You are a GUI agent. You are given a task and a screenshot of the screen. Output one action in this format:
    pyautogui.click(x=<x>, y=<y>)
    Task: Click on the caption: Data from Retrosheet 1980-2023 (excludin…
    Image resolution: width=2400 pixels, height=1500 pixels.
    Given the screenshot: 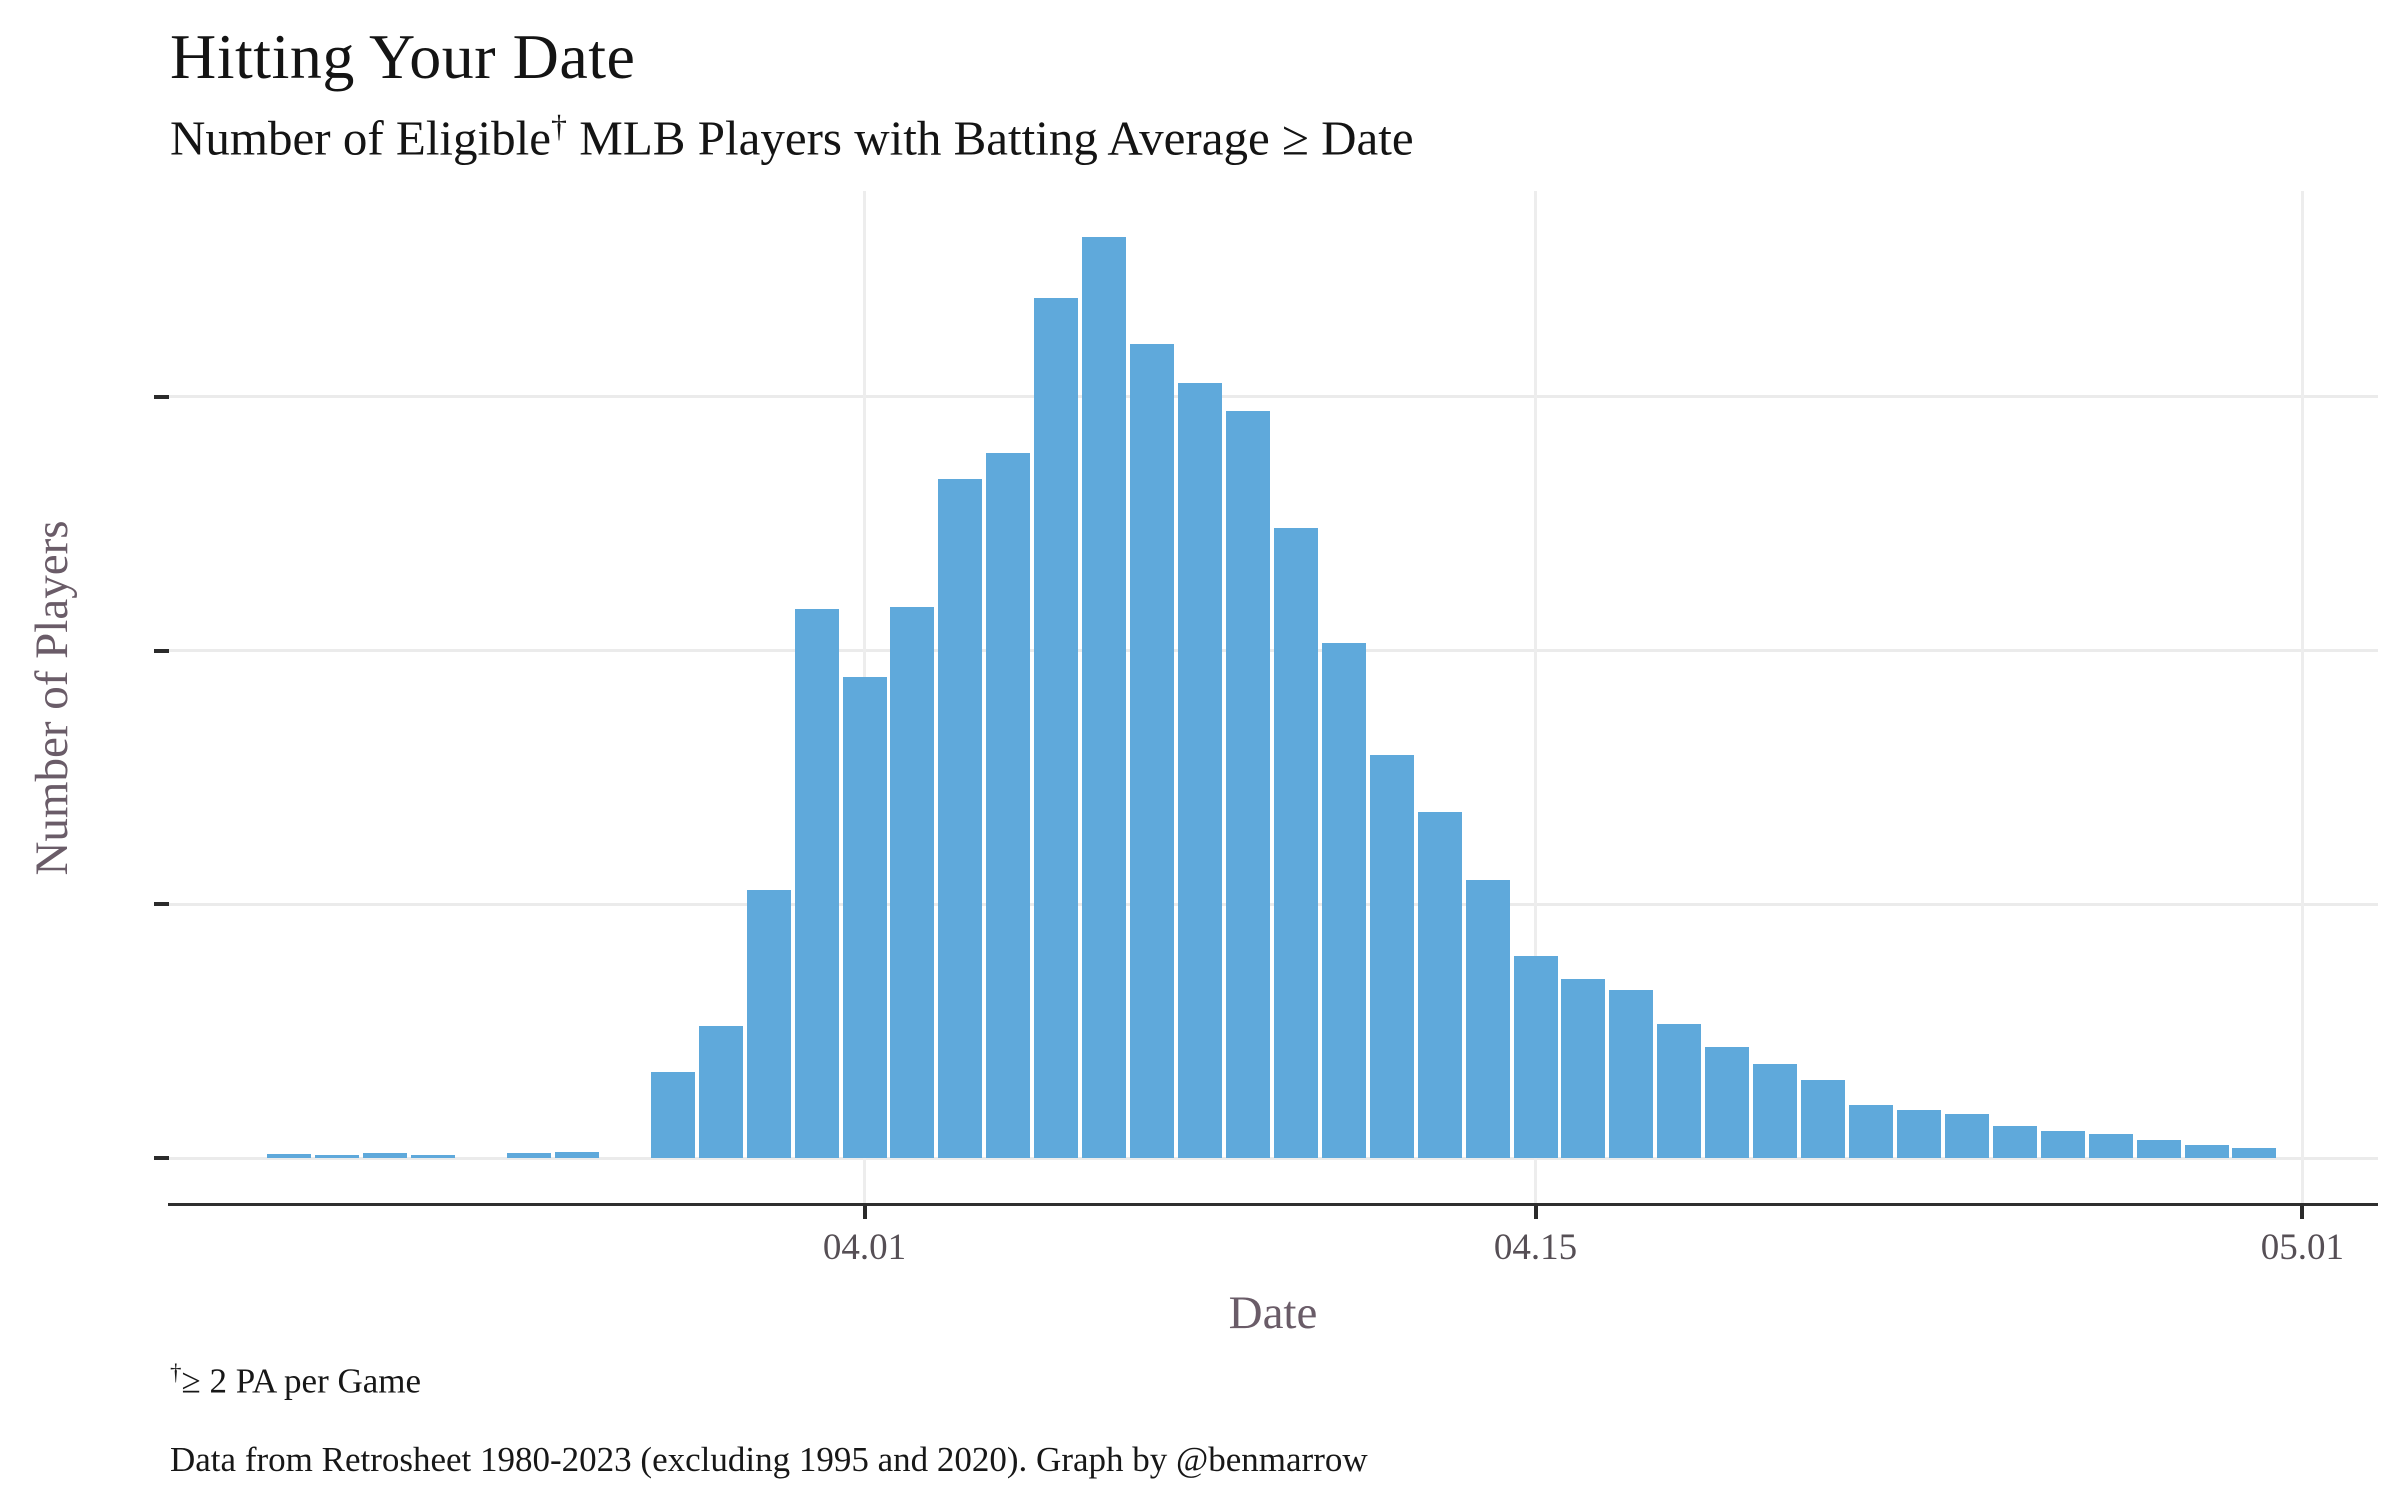 What is the action you would take?
    pyautogui.click(x=769, y=1459)
    